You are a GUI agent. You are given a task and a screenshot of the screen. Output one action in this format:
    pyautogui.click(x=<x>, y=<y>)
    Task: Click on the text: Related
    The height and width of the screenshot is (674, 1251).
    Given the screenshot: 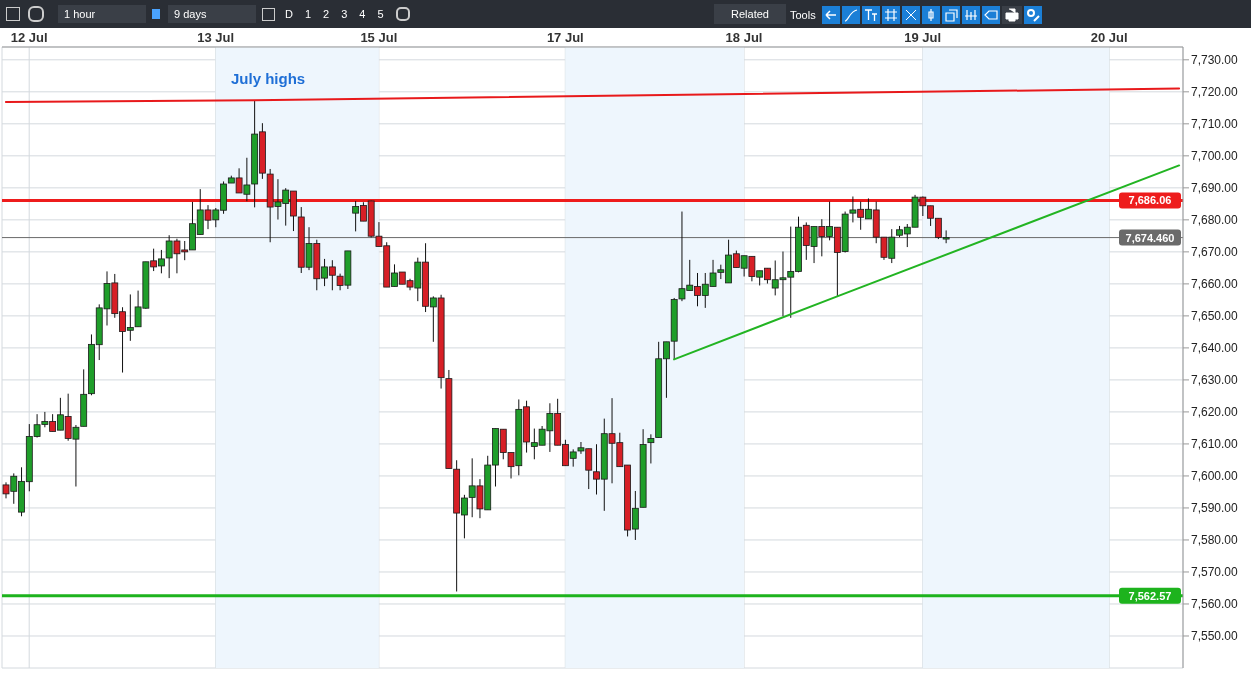 What is the action you would take?
    pyautogui.click(x=750, y=14)
    